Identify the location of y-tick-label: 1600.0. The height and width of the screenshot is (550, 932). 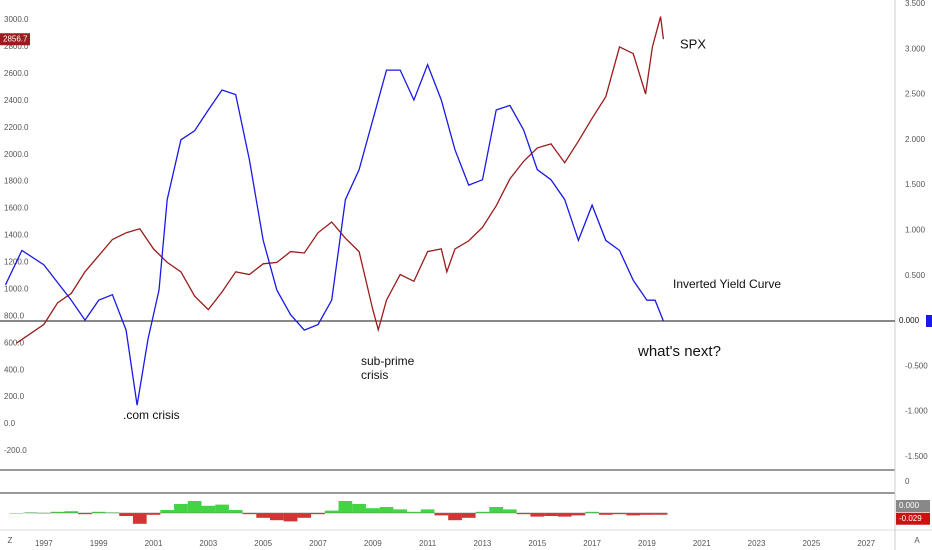
(16, 208).